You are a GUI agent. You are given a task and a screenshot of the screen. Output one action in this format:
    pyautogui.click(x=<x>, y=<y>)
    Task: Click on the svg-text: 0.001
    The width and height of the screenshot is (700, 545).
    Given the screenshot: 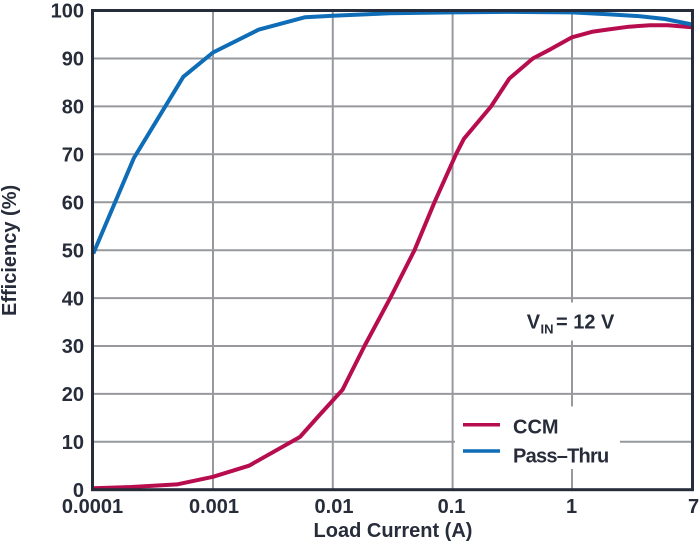 What is the action you would take?
    pyautogui.click(x=214, y=507)
    